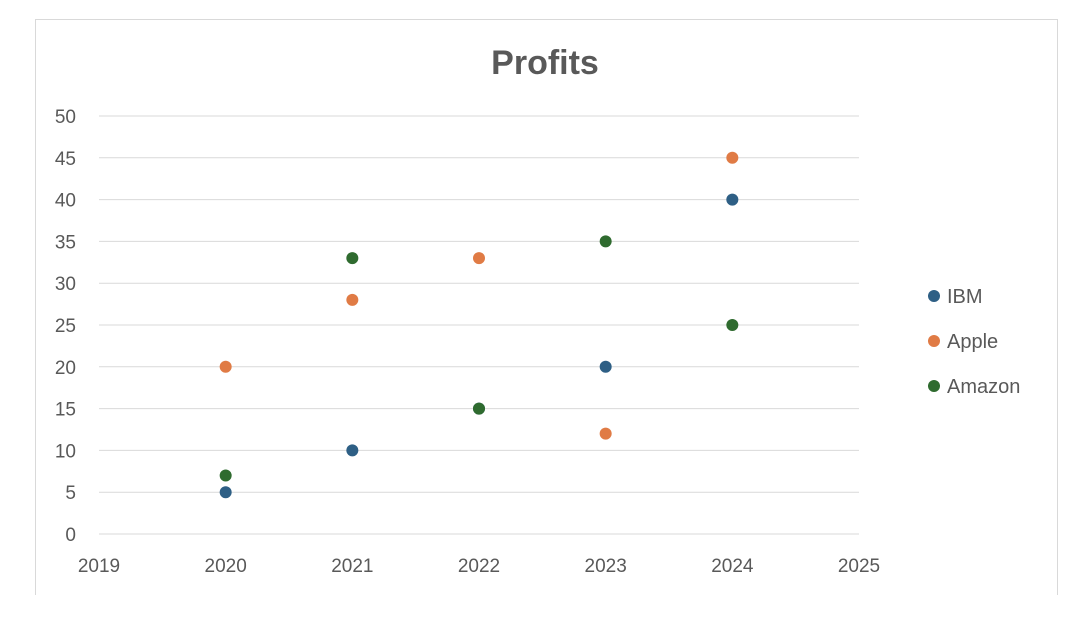  Describe the element at coordinates (65, 410) in the screenshot. I see `y-tick-label: 15` at that location.